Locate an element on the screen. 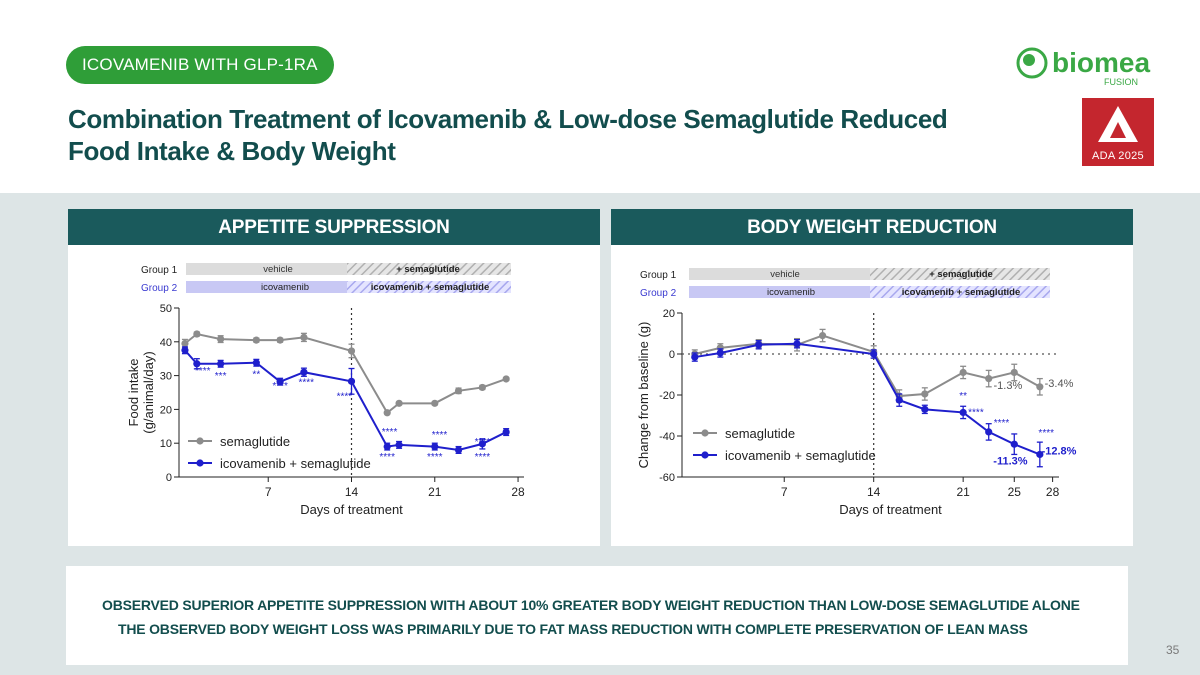 This screenshot has width=1200, height=675. logo-ring-icon is located at coordinates (1032, 63).